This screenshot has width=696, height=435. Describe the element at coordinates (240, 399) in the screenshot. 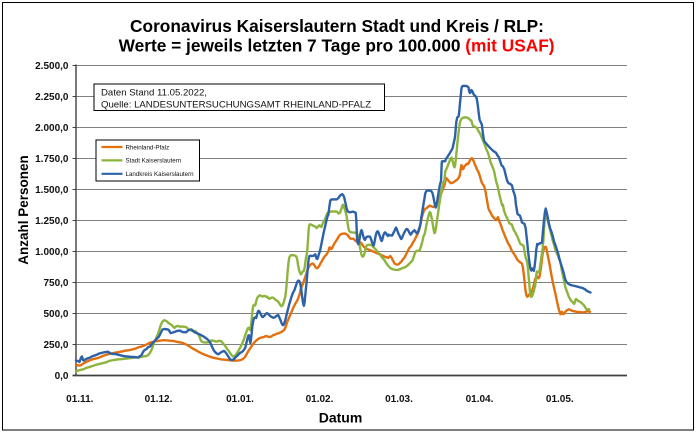

I see `svg-text: 01.01.` at that location.